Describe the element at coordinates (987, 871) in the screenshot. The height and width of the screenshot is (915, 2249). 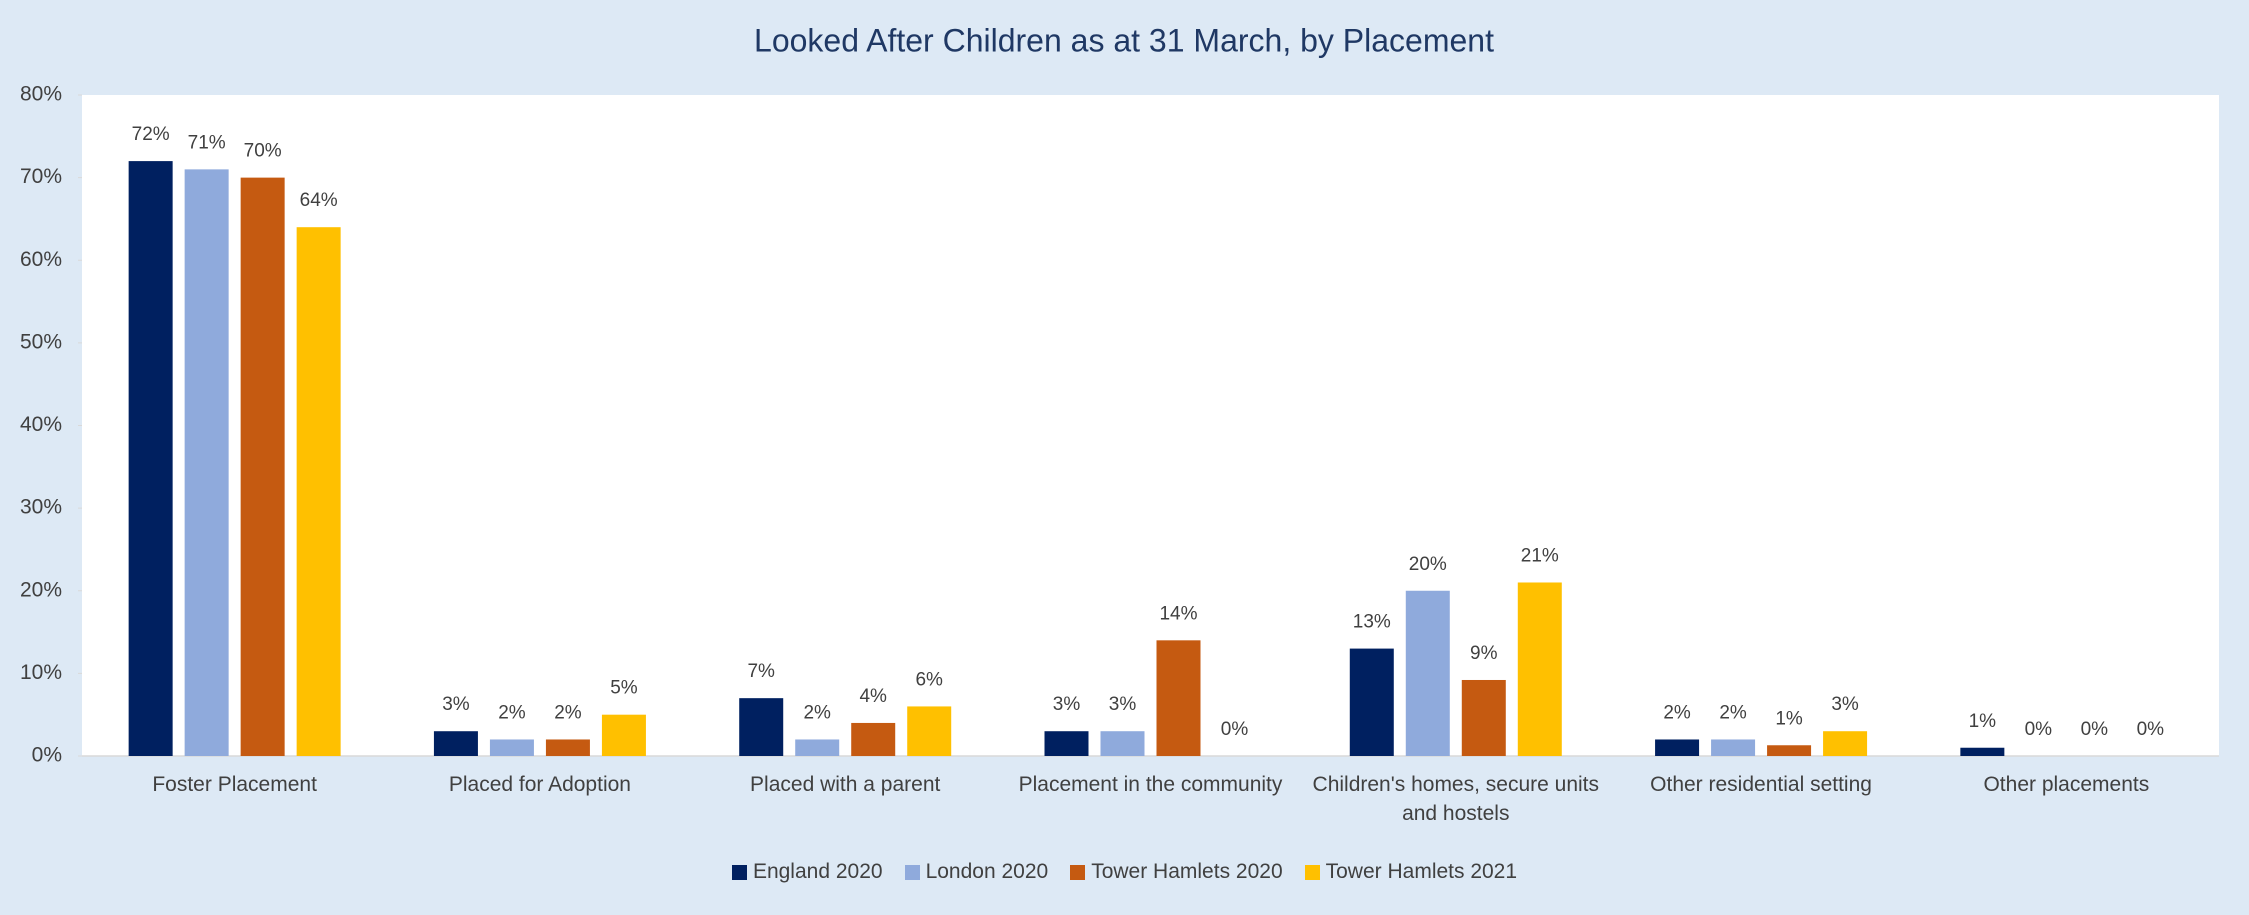
I see `legend-label: London 2020` at that location.